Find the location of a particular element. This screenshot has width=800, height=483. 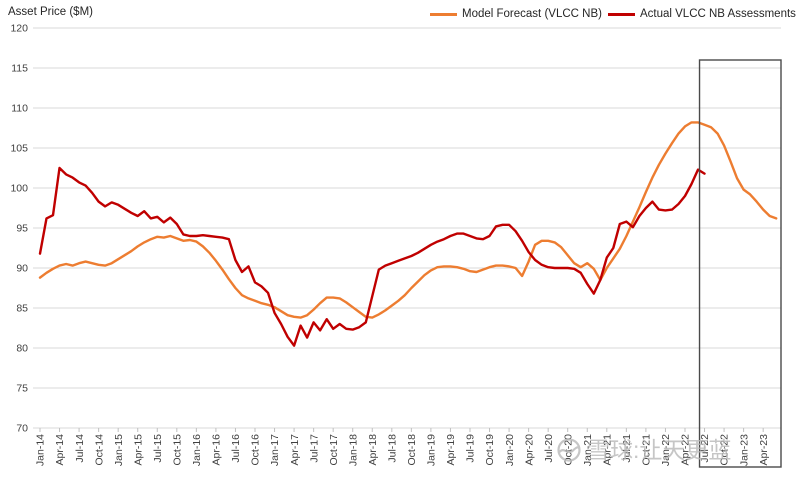

x-tick-label: Jan-22 is located at coordinates (666, 450).